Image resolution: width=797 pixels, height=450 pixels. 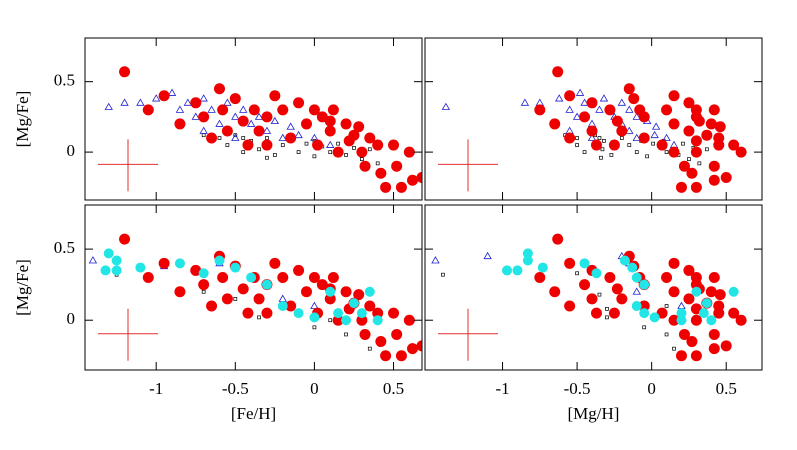 I want to click on x-tick-label: 0.5, so click(x=393, y=388).